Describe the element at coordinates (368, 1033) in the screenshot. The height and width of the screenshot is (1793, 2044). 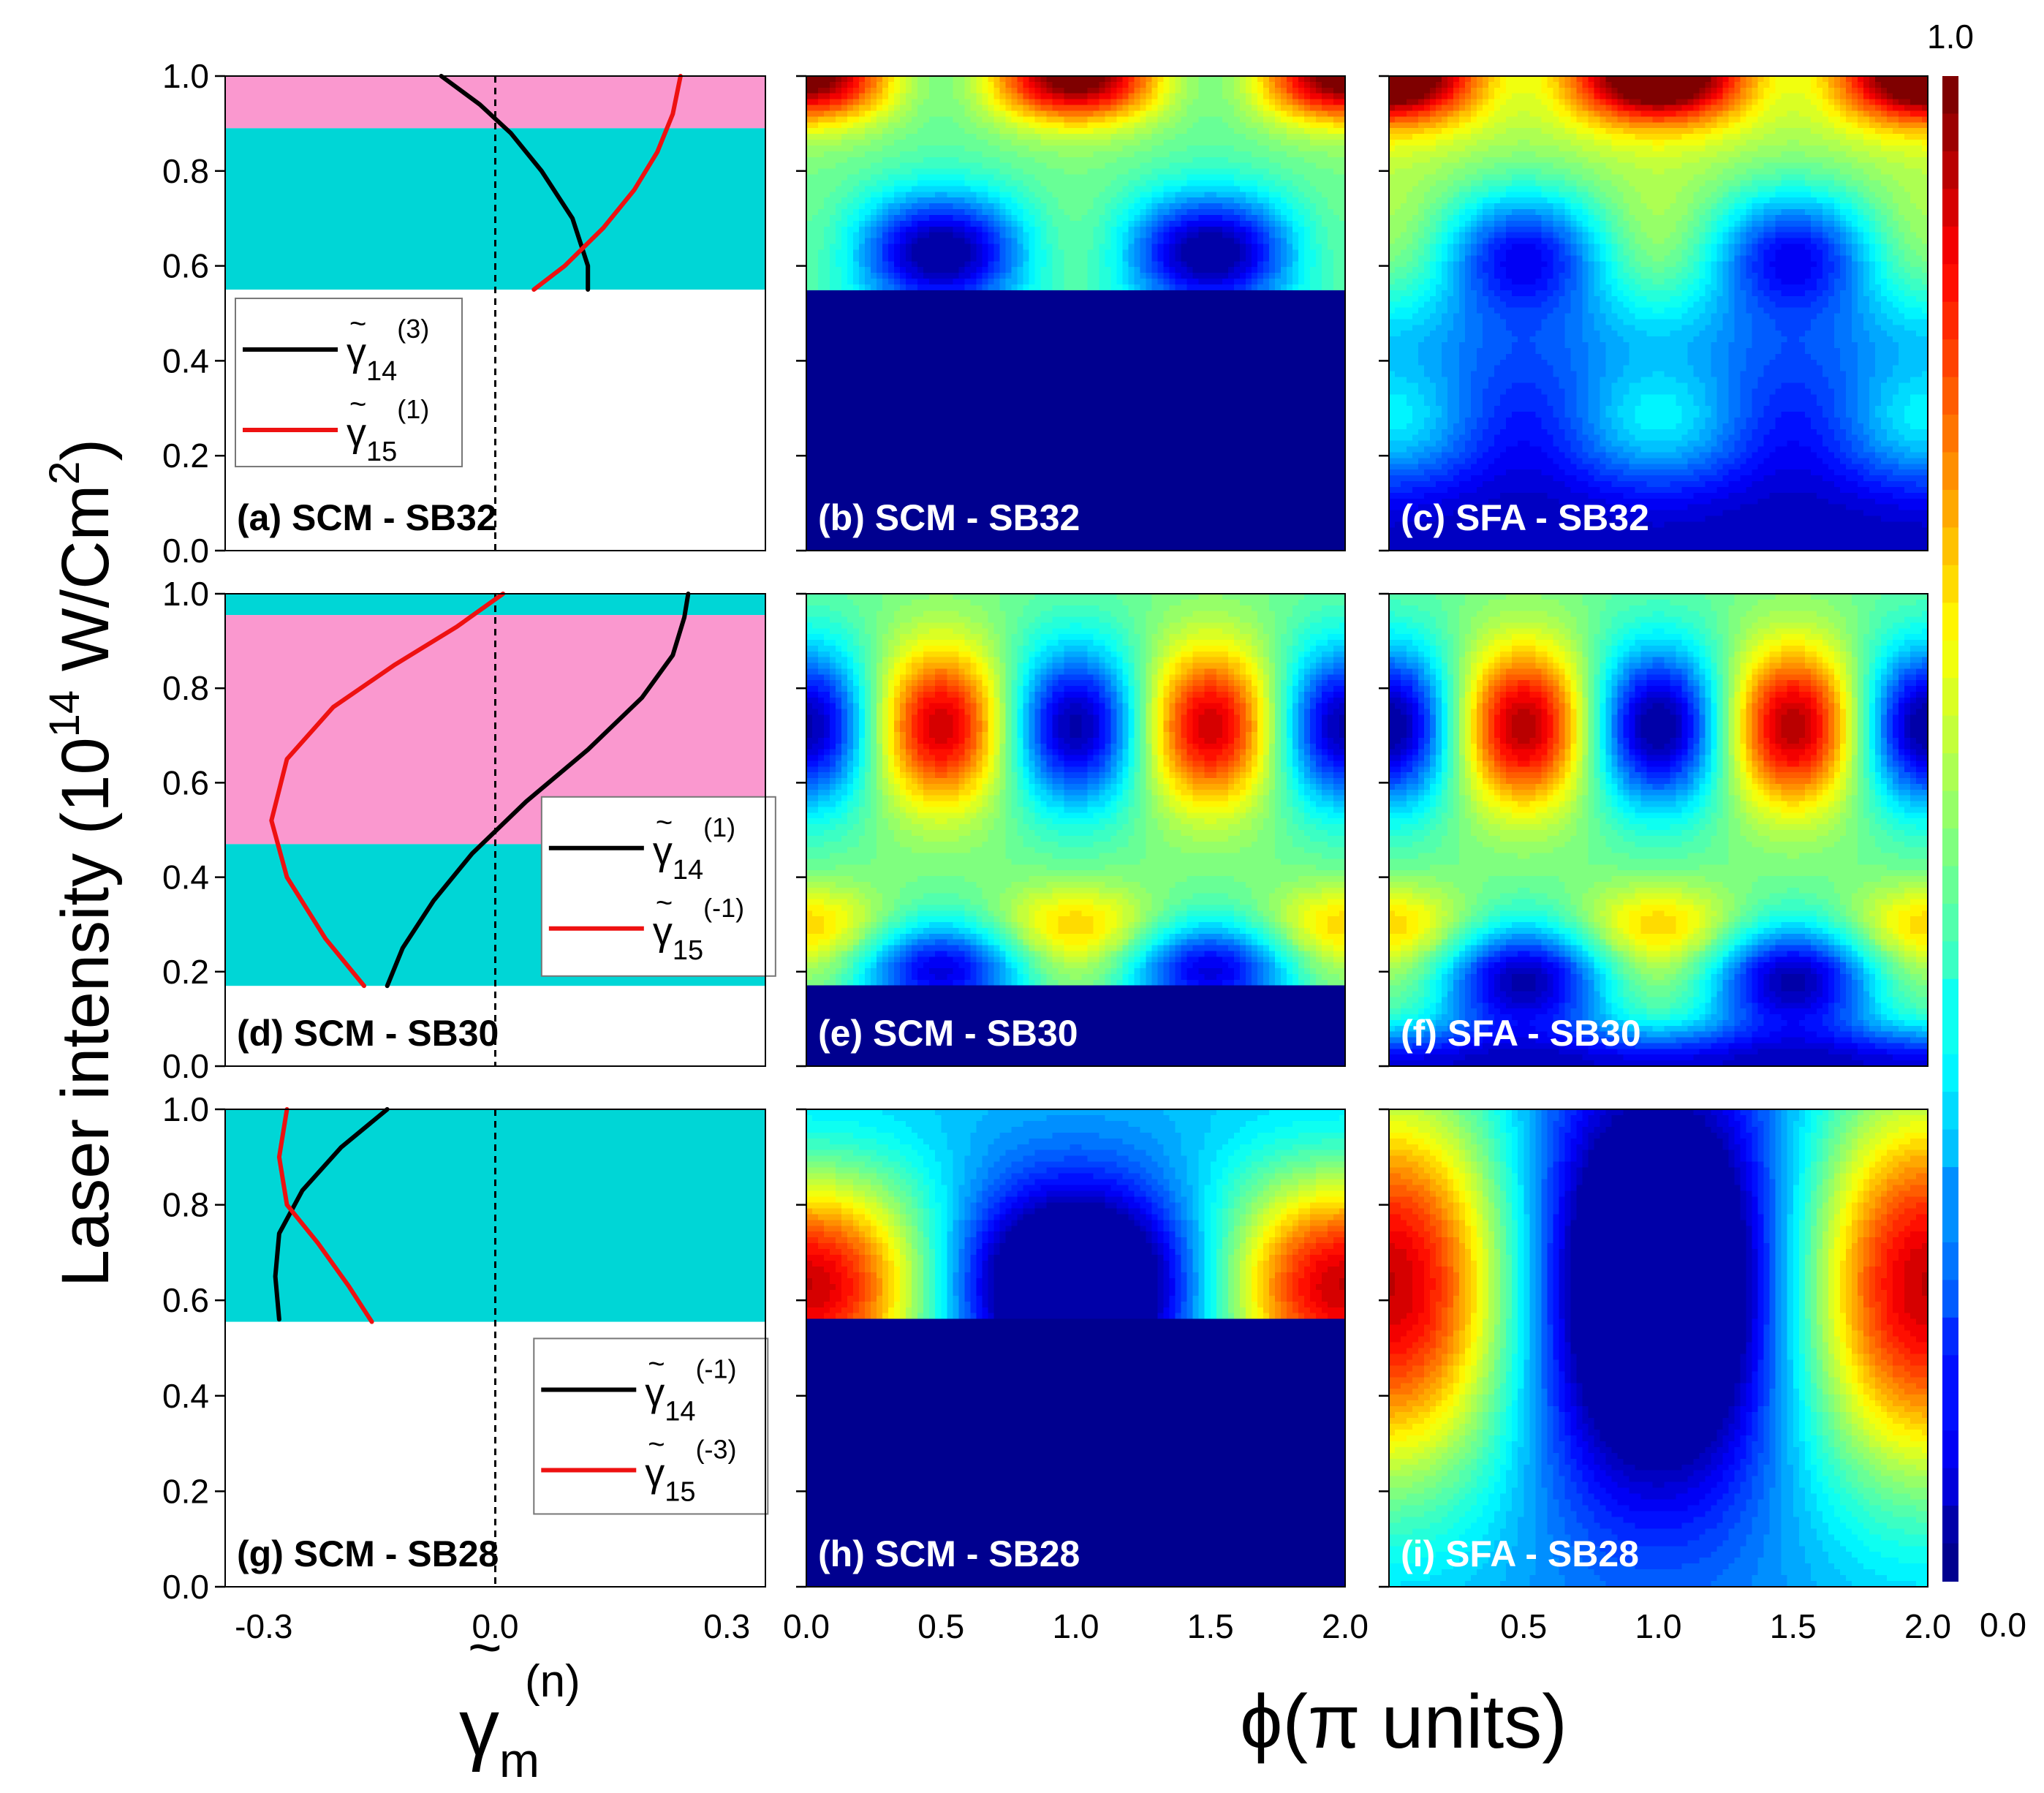
I see `panel-label: (d) SCM - SB30` at that location.